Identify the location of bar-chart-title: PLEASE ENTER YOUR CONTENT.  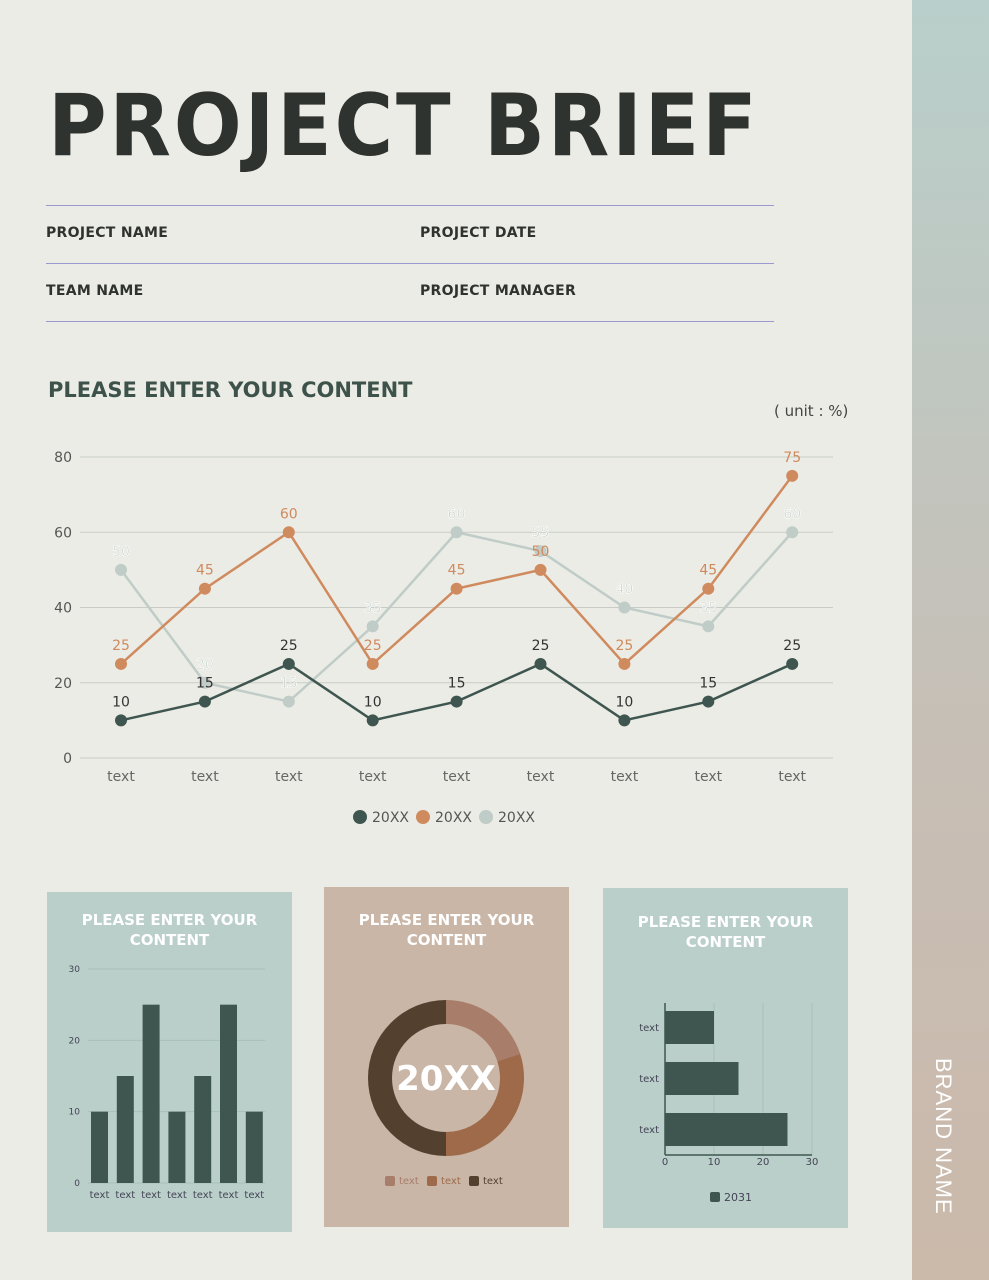
(169, 930).